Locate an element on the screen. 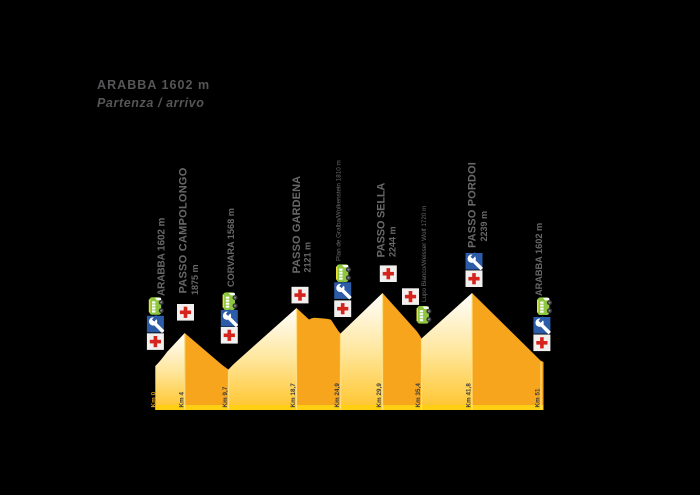 This screenshot has height=495, width=700. svg-text: PASSO GARDENA is located at coordinates (297, 225).